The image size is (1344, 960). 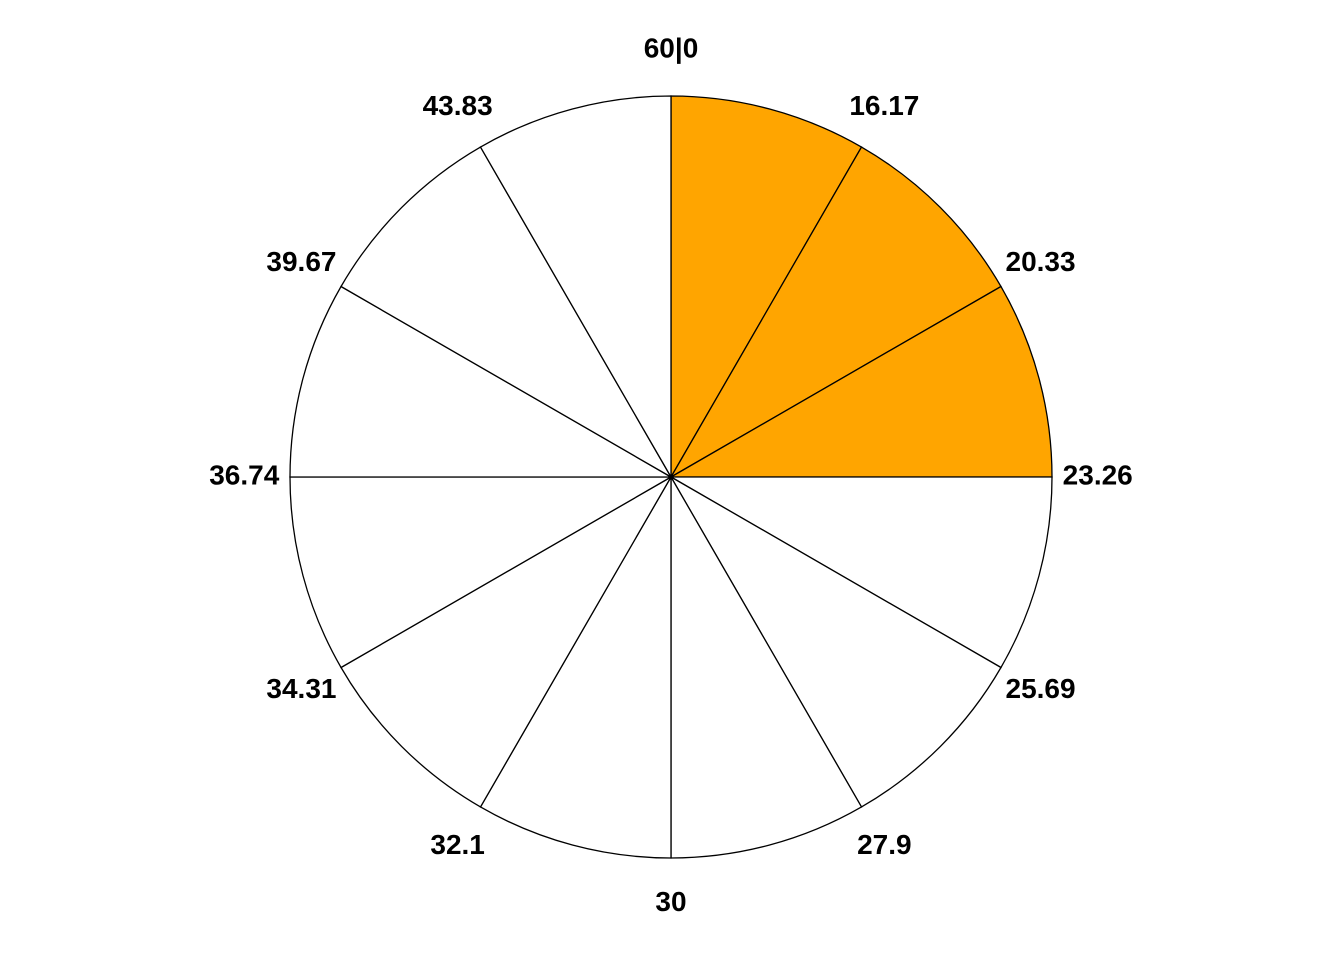 I want to click on boundary-label: 20.33, so click(x=1041, y=261).